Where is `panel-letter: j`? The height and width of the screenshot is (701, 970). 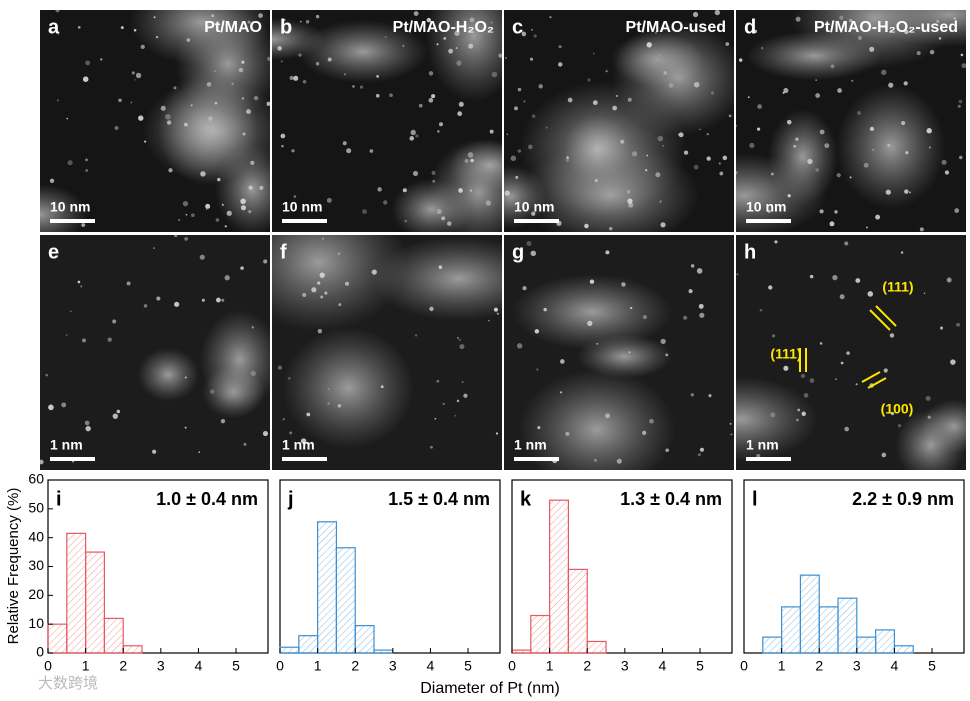 panel-letter: j is located at coordinates (290, 499).